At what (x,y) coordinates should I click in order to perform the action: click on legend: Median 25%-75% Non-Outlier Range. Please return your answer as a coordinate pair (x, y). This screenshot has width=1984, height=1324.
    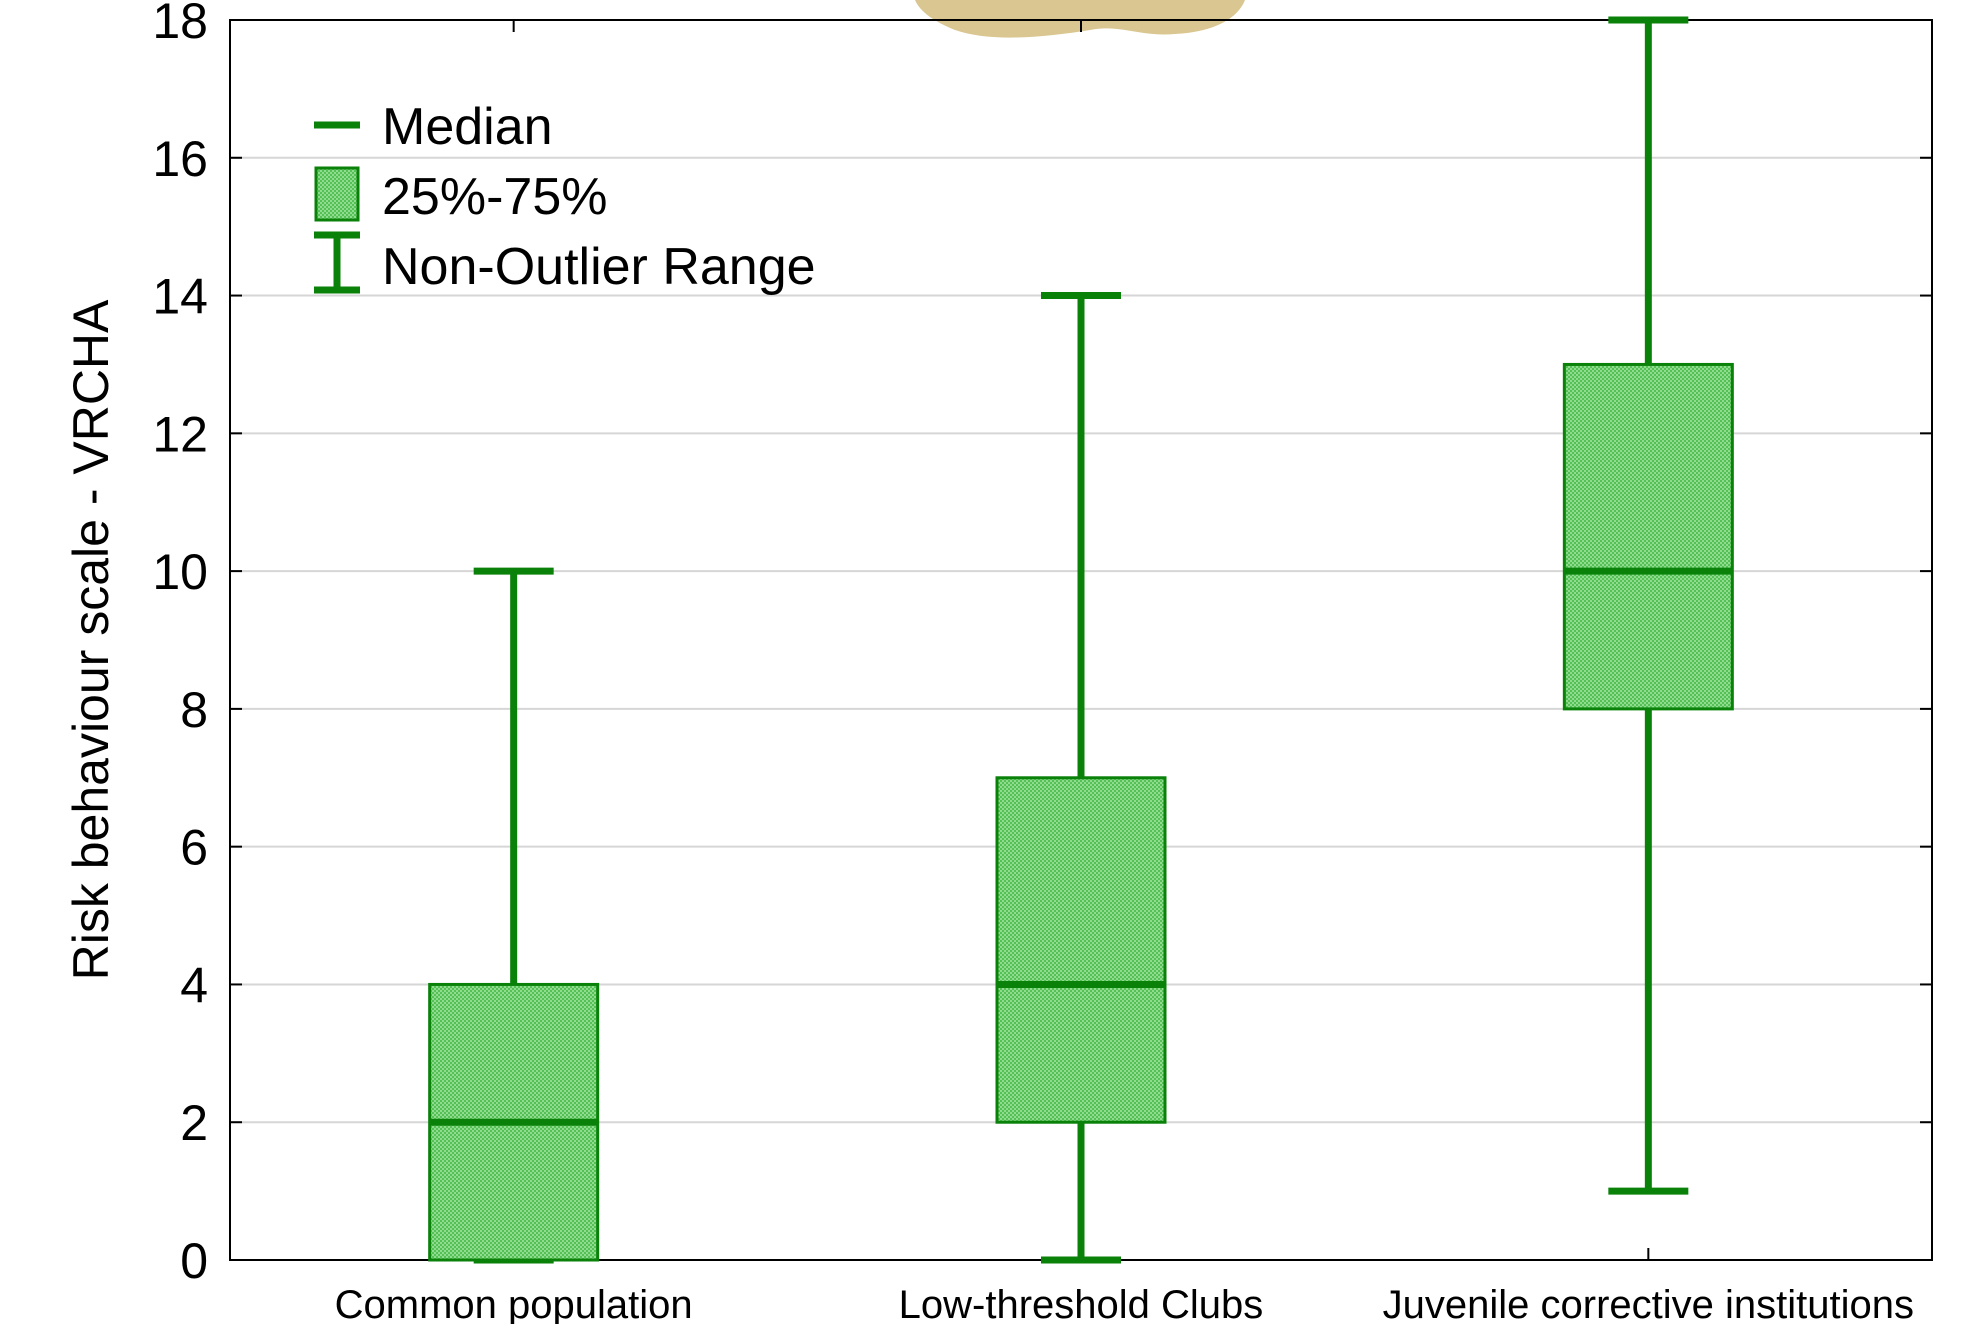
    Looking at the image, I should click on (565, 197).